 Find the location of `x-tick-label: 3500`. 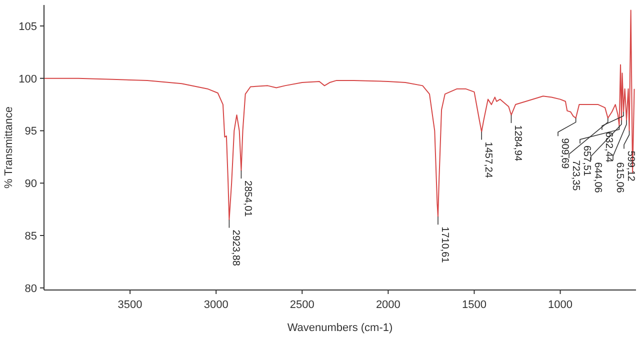

x-tick-label: 3500 is located at coordinates (130, 305).